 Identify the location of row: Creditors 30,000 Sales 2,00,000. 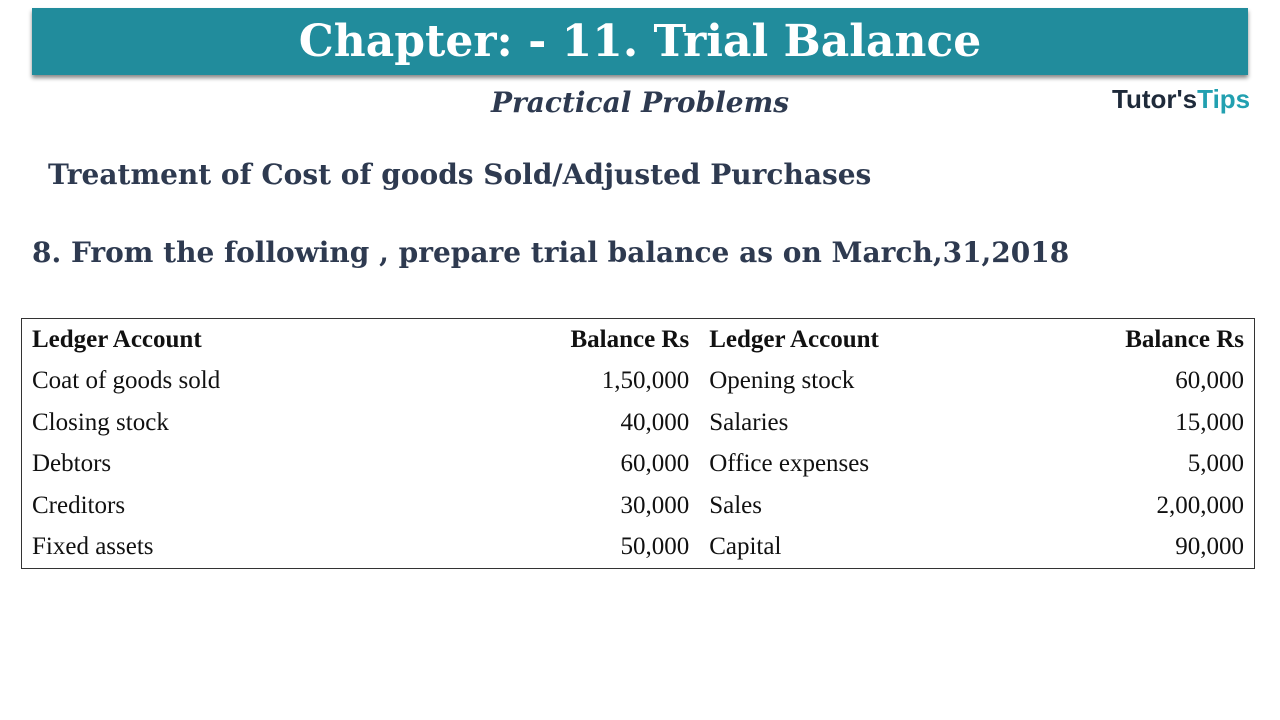
(638, 506).